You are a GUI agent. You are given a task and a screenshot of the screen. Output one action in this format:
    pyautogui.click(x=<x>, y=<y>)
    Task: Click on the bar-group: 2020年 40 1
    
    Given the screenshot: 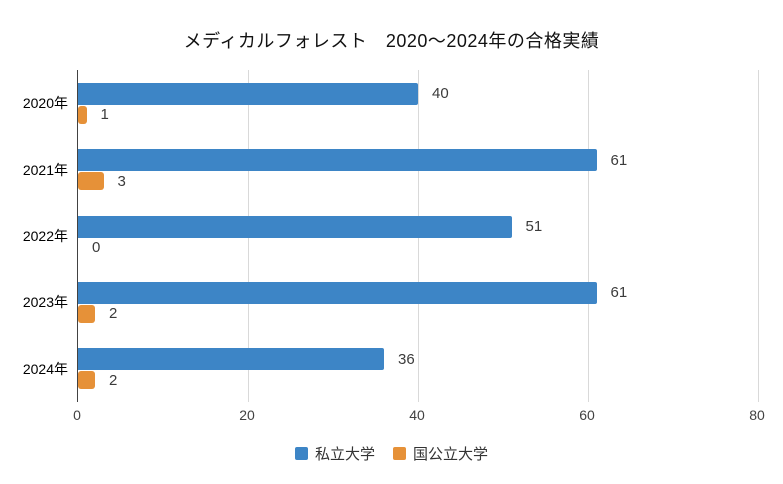 What is the action you would take?
    pyautogui.click(x=390, y=103)
    